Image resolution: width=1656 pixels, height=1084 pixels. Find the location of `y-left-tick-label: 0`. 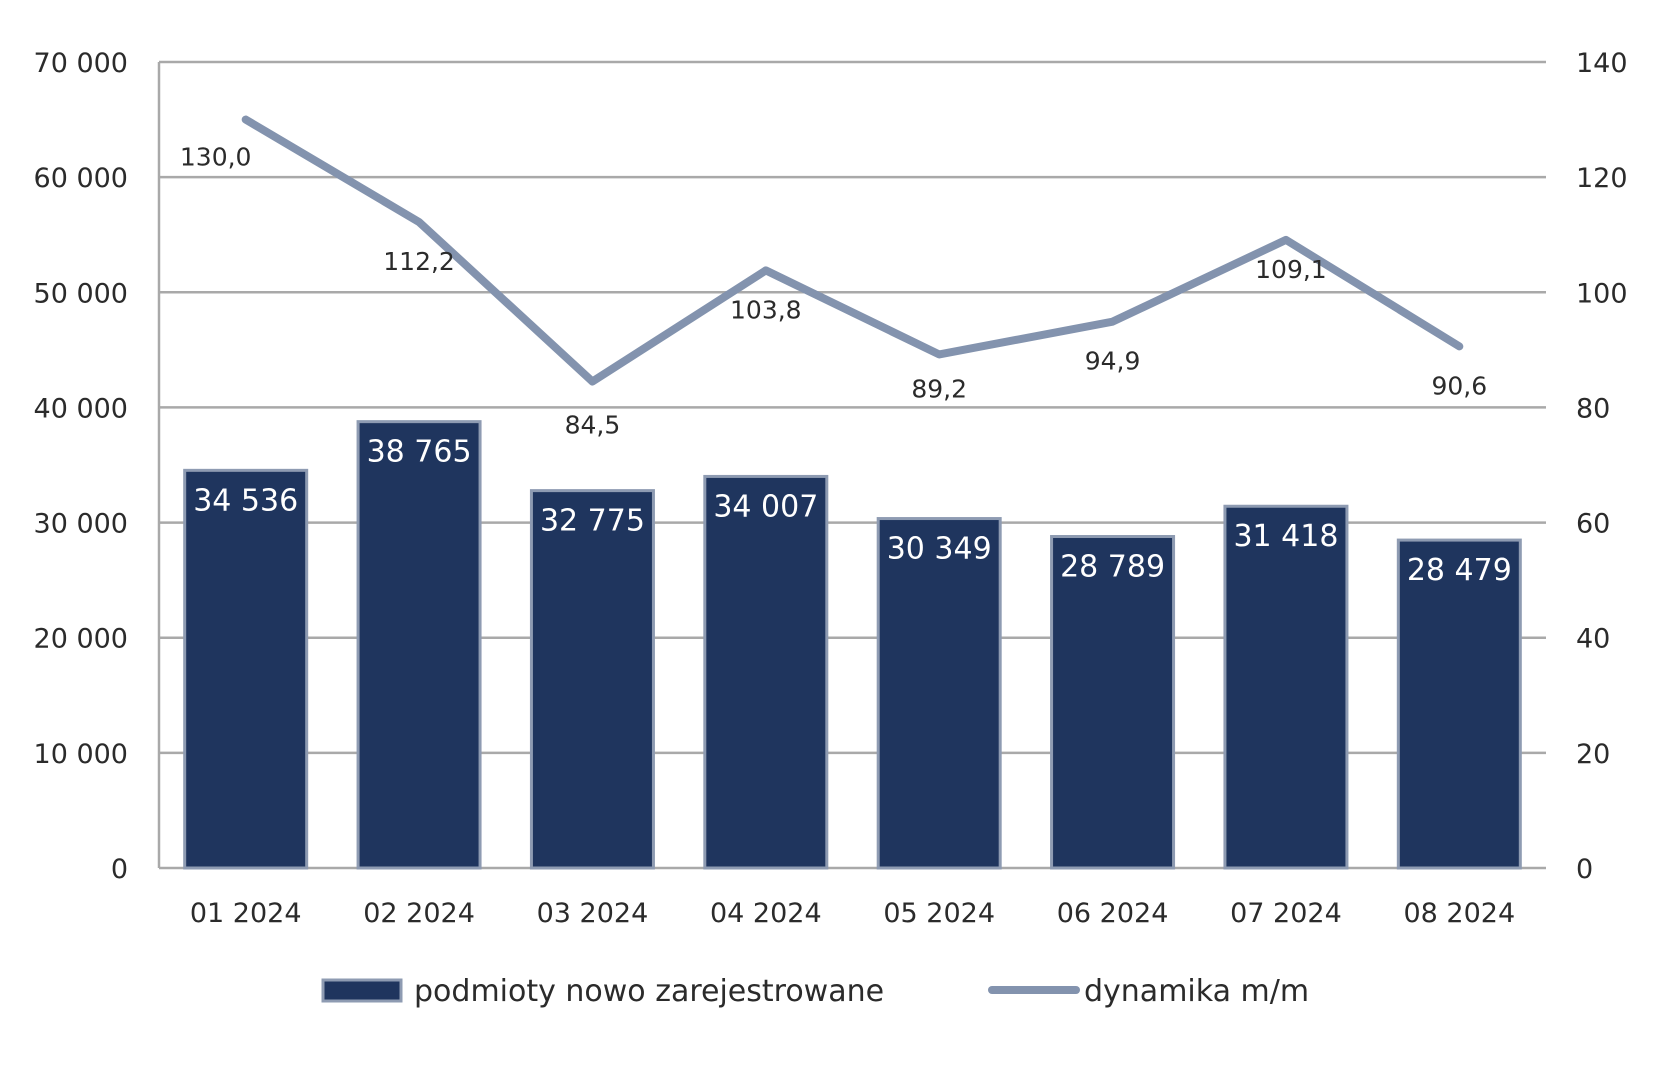

y-left-tick-label: 0 is located at coordinates (119, 869).